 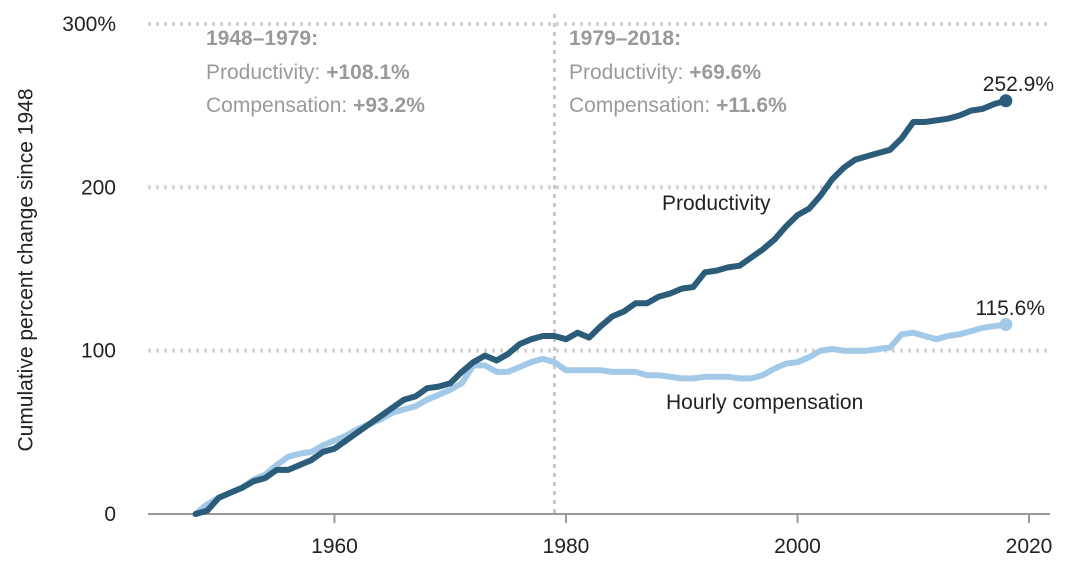 What do you see at coordinates (751, 105) in the screenshot?
I see `annotation-compensation-value-2: +11.6%` at bounding box center [751, 105].